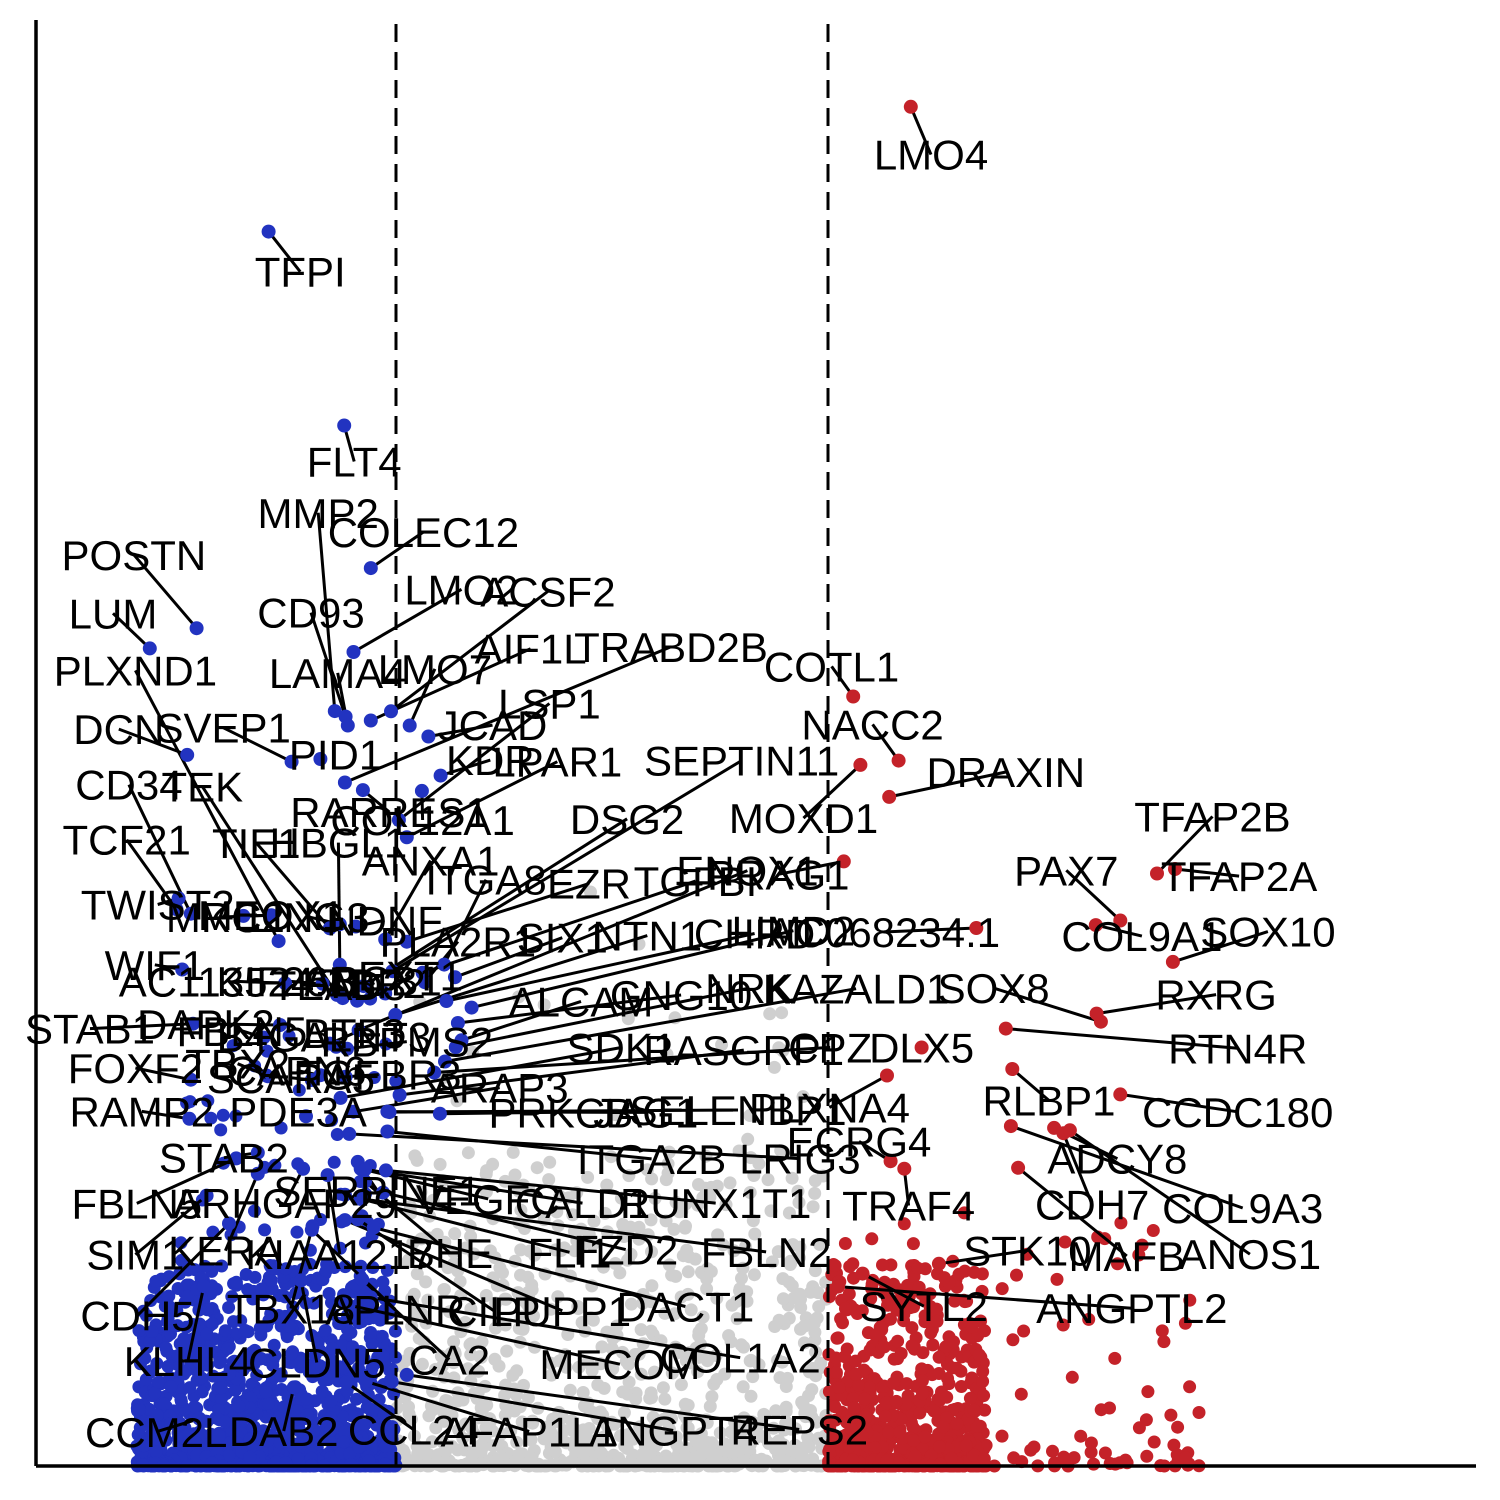 This screenshot has height=1500, width=1500. Describe the element at coordinates (647, 936) in the screenshot. I see `gene-label: NTN1` at that location.